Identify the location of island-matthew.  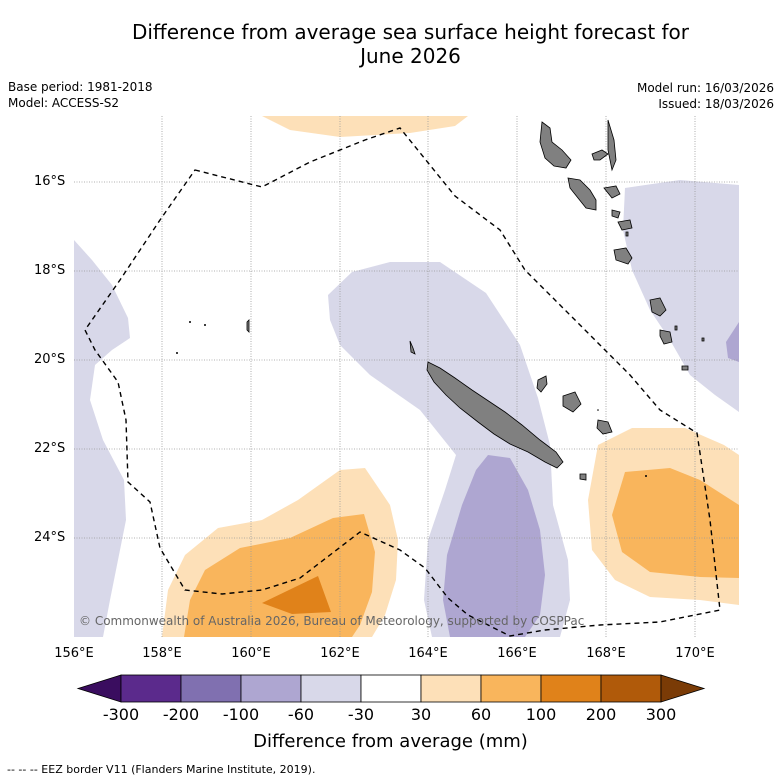
(685, 368).